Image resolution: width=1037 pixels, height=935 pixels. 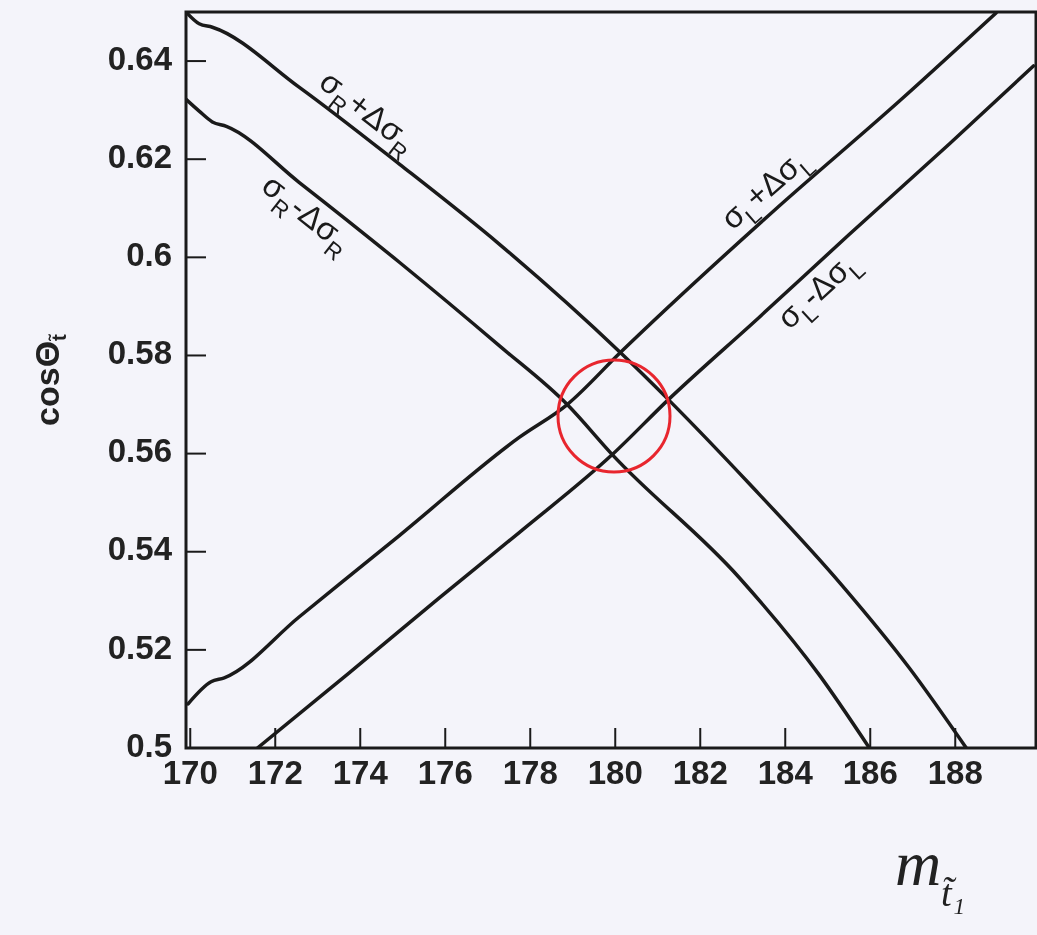 What do you see at coordinates (785, 772) in the screenshot?
I see `x-tick-label: 184` at bounding box center [785, 772].